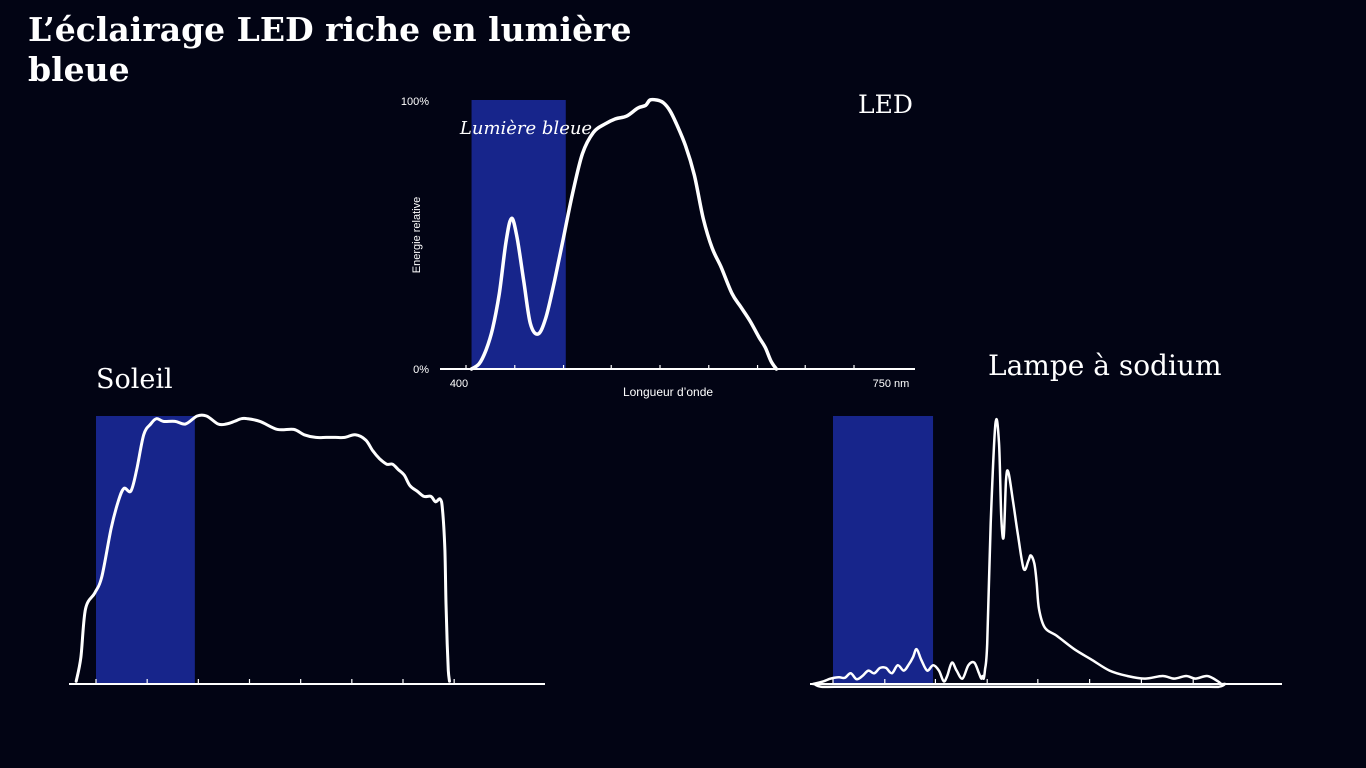  Describe the element at coordinates (459, 384) in the screenshot. I see `chart-0-x-tick-label-0: 400` at that location.